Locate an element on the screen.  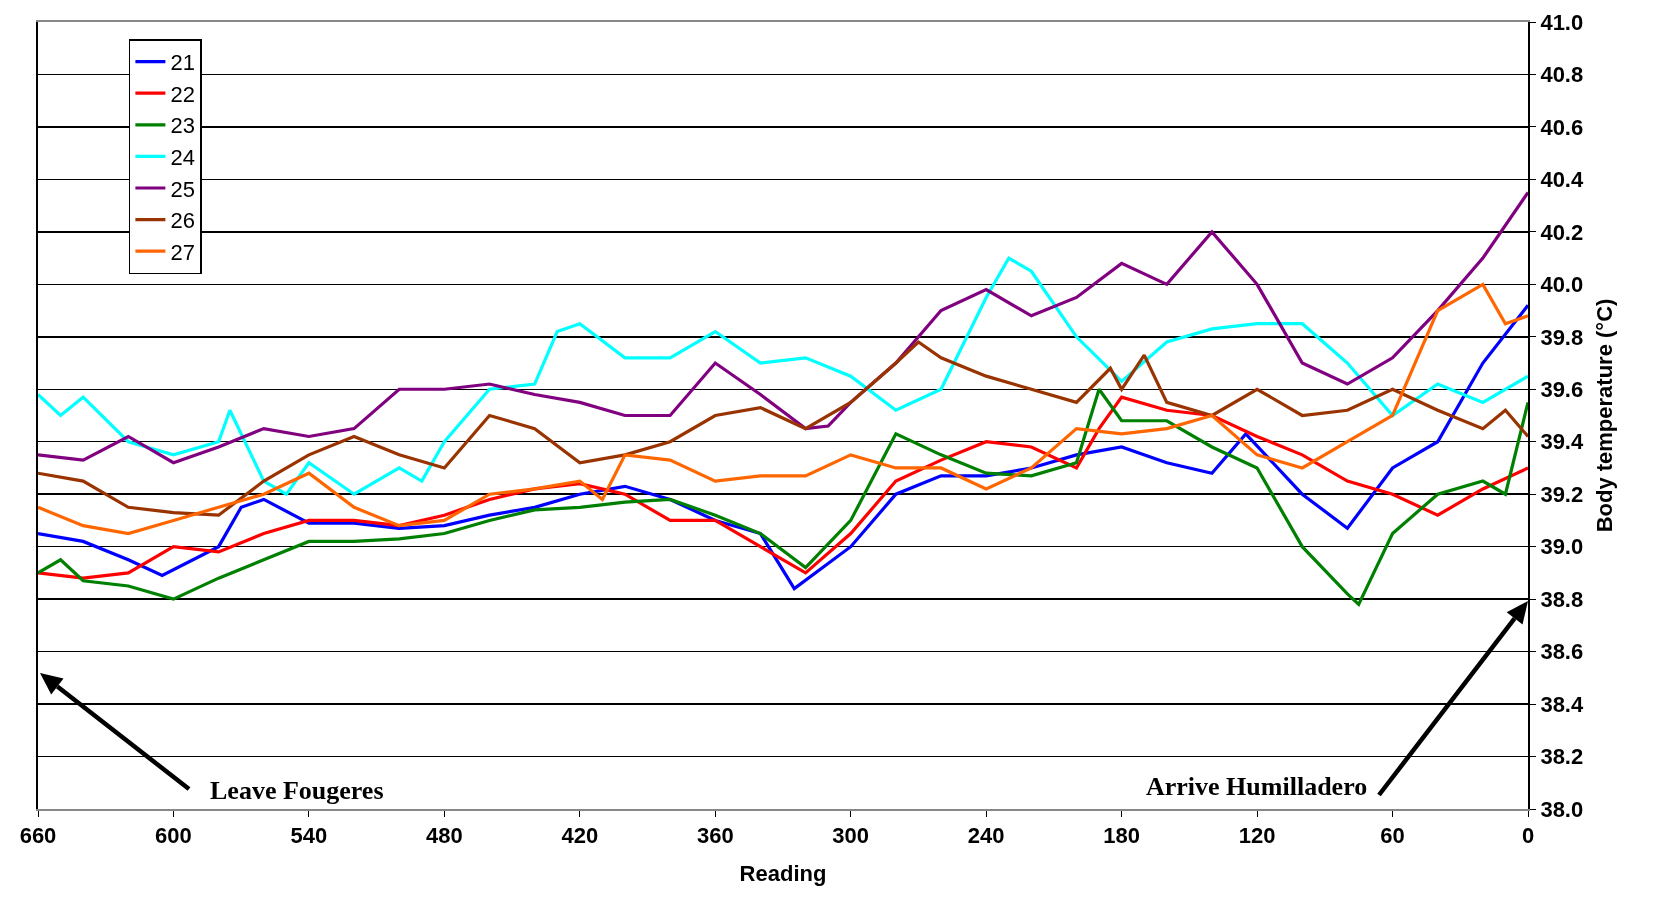
y-tick-label: 41.0 is located at coordinates (1562, 22).